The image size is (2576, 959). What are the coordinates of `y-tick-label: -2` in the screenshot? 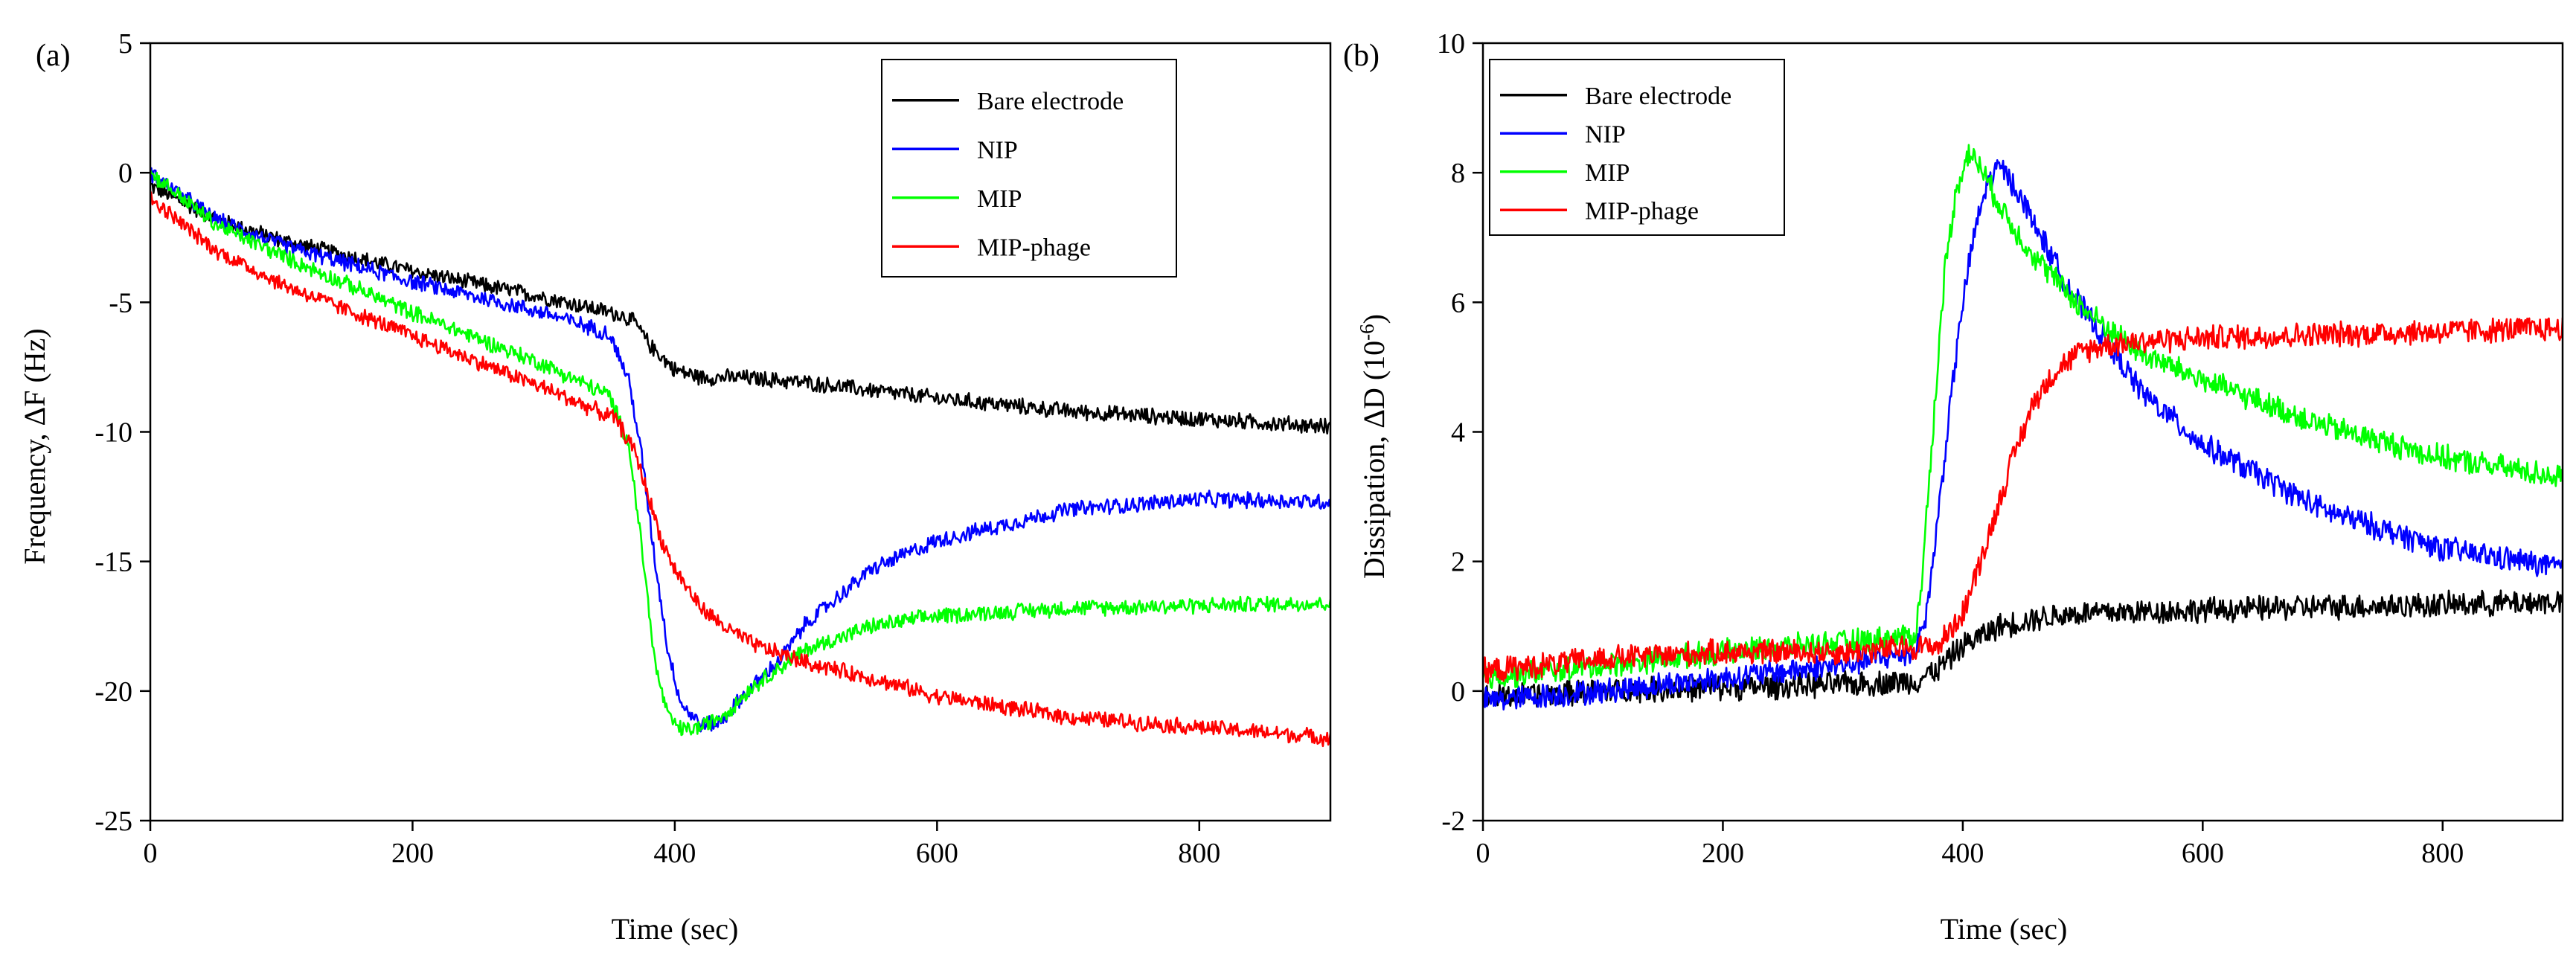 It's located at (1453, 821).